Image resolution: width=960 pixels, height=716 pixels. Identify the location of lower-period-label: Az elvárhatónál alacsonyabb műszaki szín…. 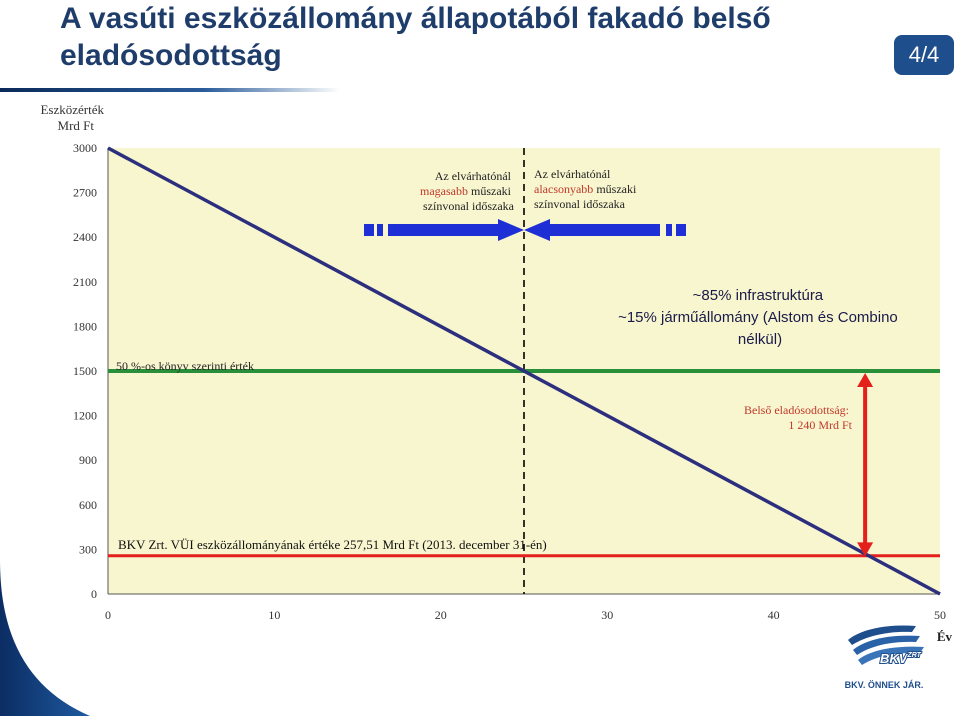
(586, 189).